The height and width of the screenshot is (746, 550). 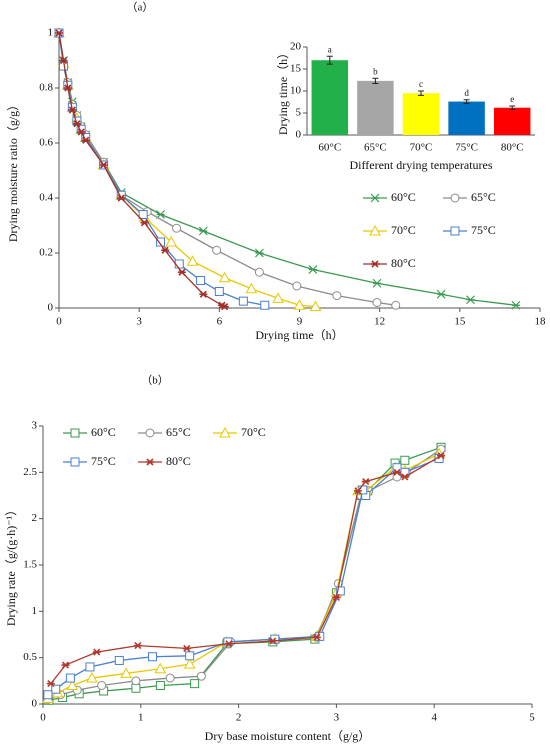 What do you see at coordinates (300, 322) in the screenshot?
I see `x-tick-label: 9` at bounding box center [300, 322].